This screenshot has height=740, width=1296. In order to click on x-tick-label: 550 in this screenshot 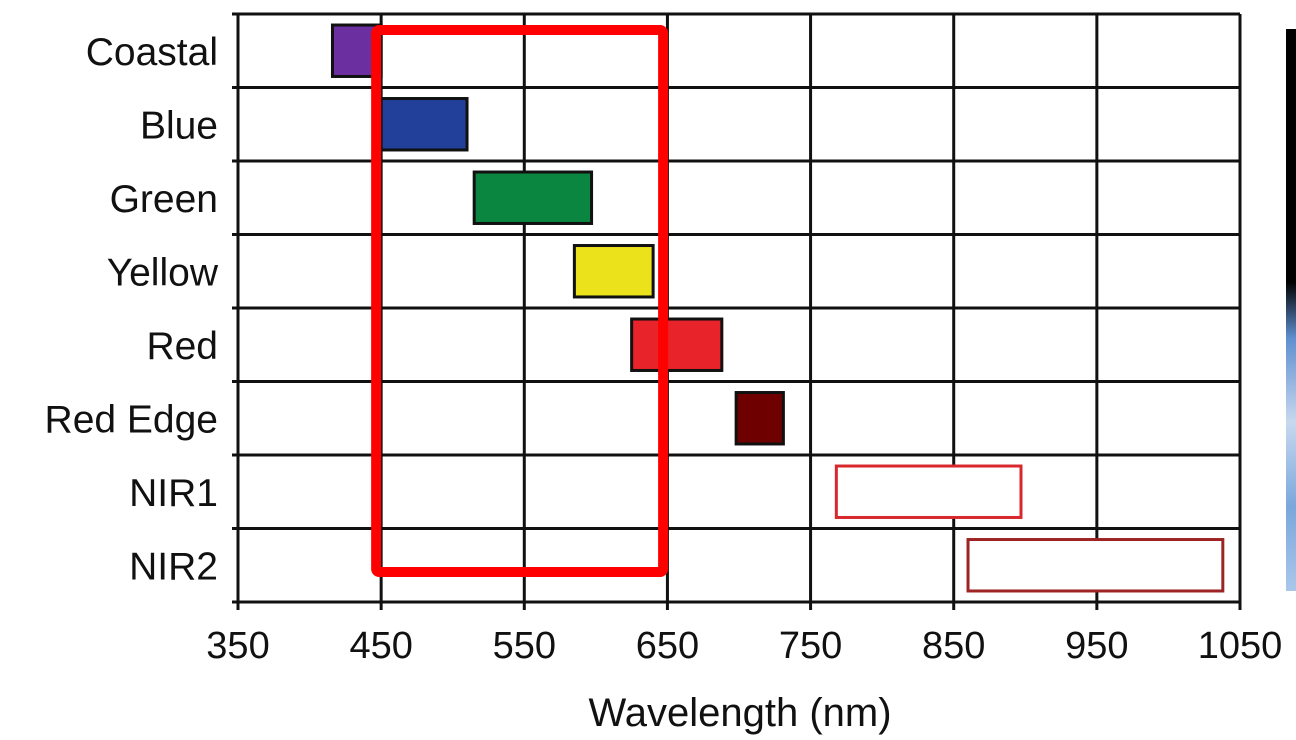, I will do `click(524, 646)`.